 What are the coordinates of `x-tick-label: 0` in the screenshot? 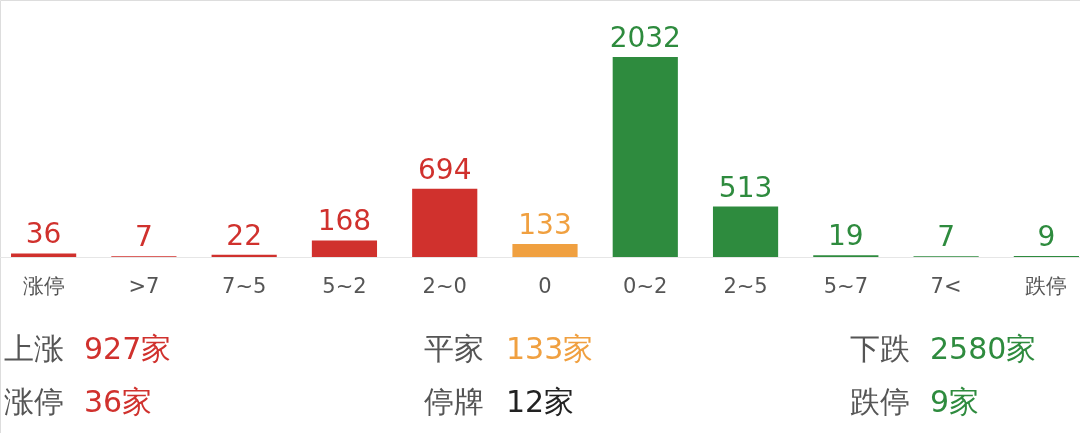 It's located at (545, 286).